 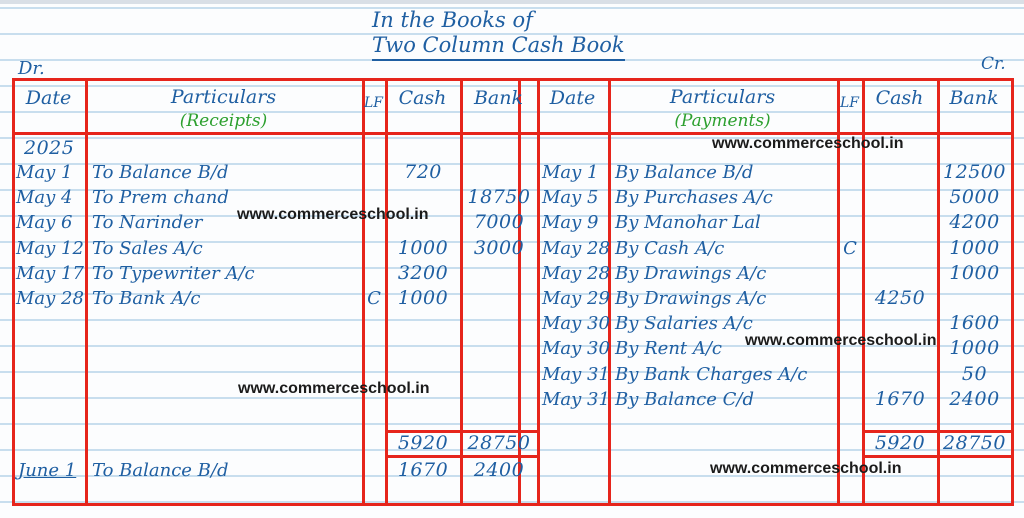 I want to click on credit-total-cash: 5920, so click(x=900, y=443).